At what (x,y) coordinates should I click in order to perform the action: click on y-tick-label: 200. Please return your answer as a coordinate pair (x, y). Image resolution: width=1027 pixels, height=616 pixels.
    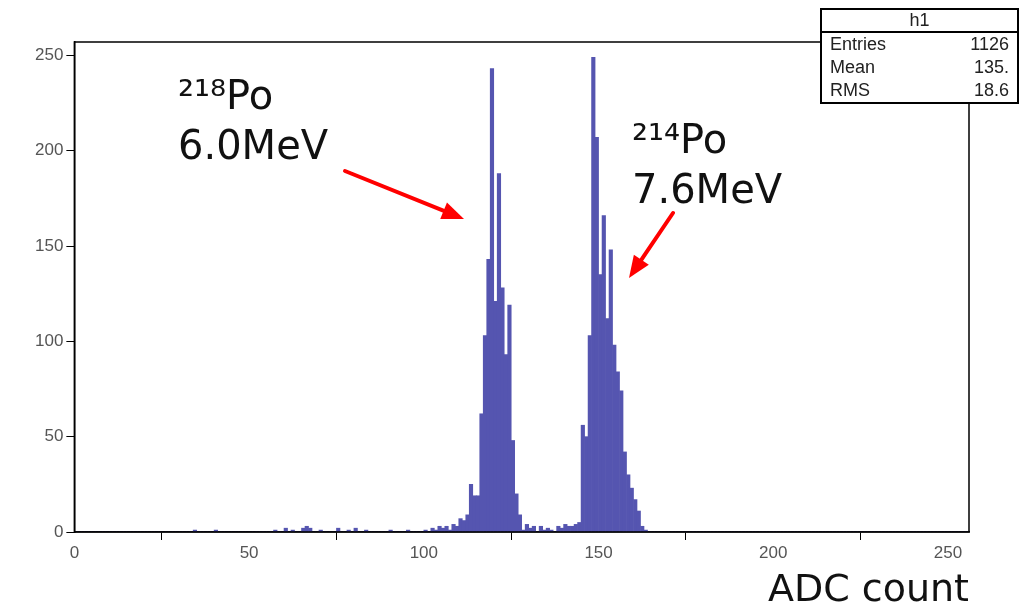
    Looking at the image, I should click on (49, 150).